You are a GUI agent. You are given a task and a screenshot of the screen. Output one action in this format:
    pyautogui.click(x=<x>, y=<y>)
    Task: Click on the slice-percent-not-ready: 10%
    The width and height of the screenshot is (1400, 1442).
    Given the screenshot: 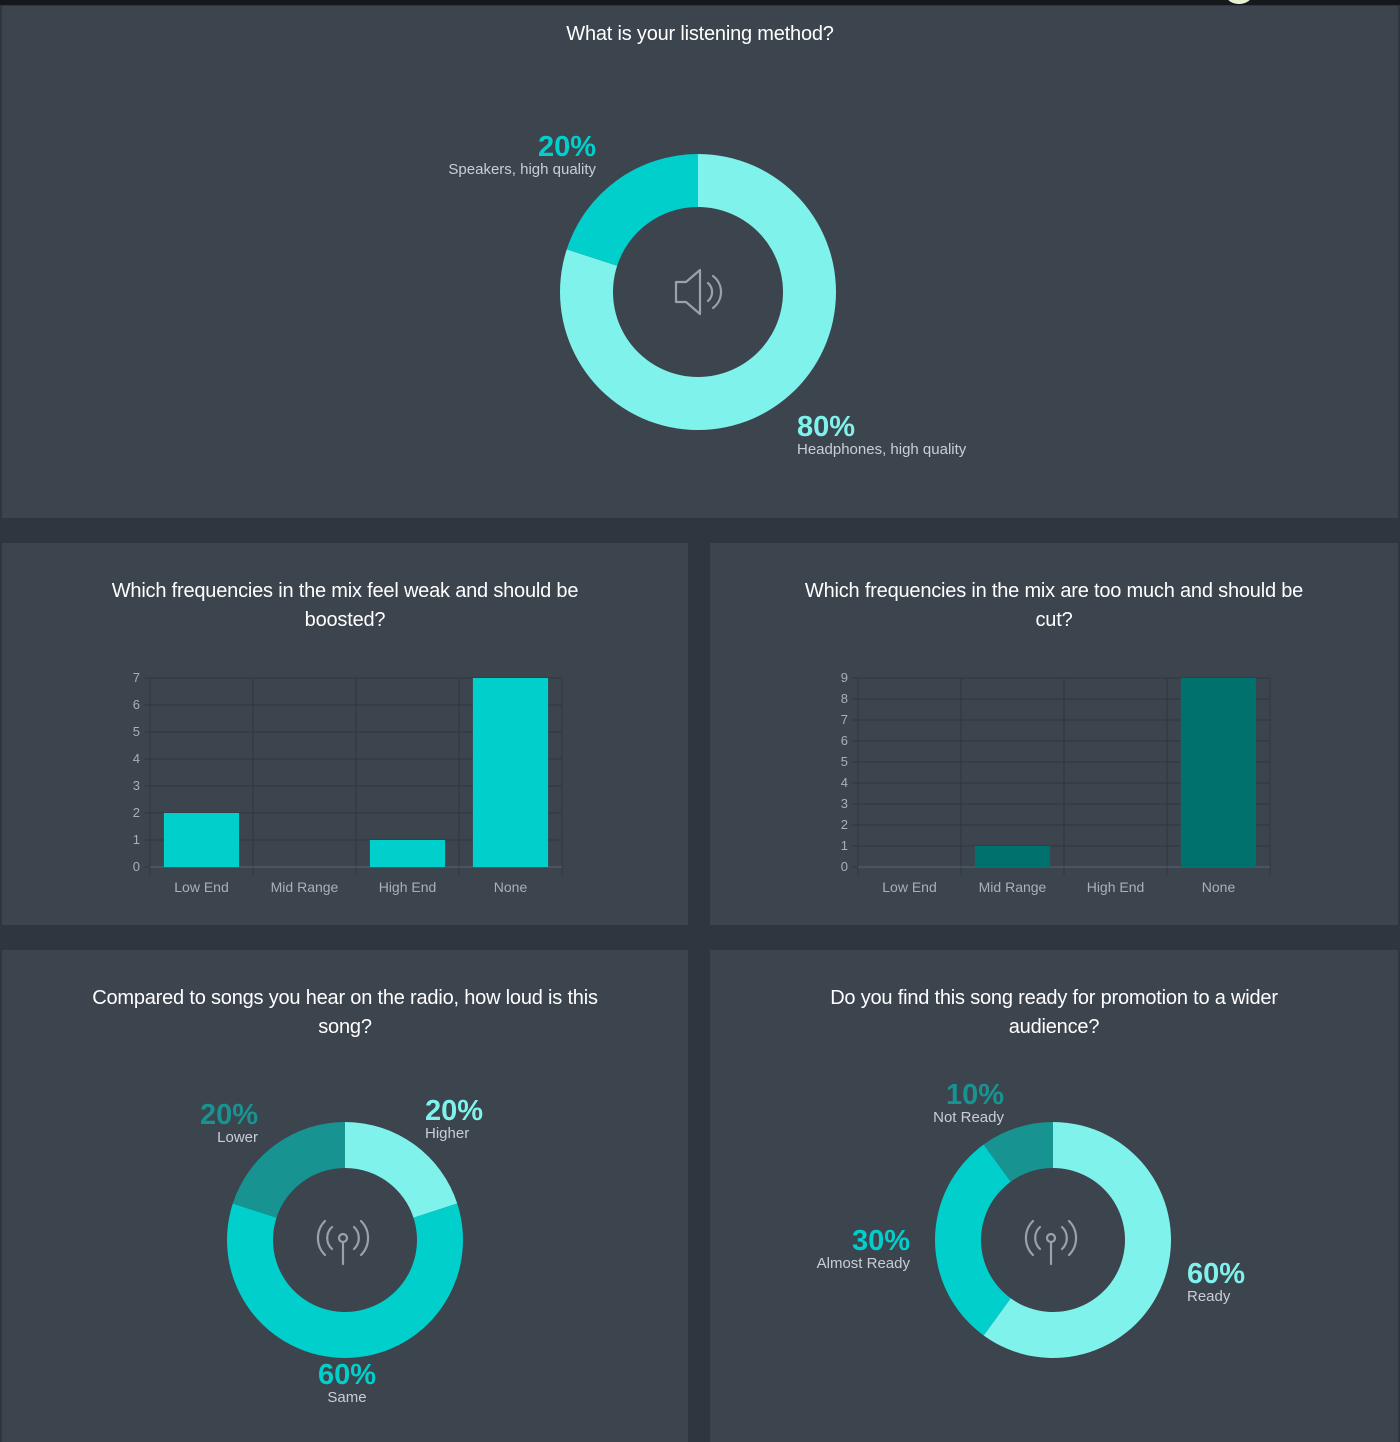 What is the action you would take?
    pyautogui.click(x=975, y=1095)
    